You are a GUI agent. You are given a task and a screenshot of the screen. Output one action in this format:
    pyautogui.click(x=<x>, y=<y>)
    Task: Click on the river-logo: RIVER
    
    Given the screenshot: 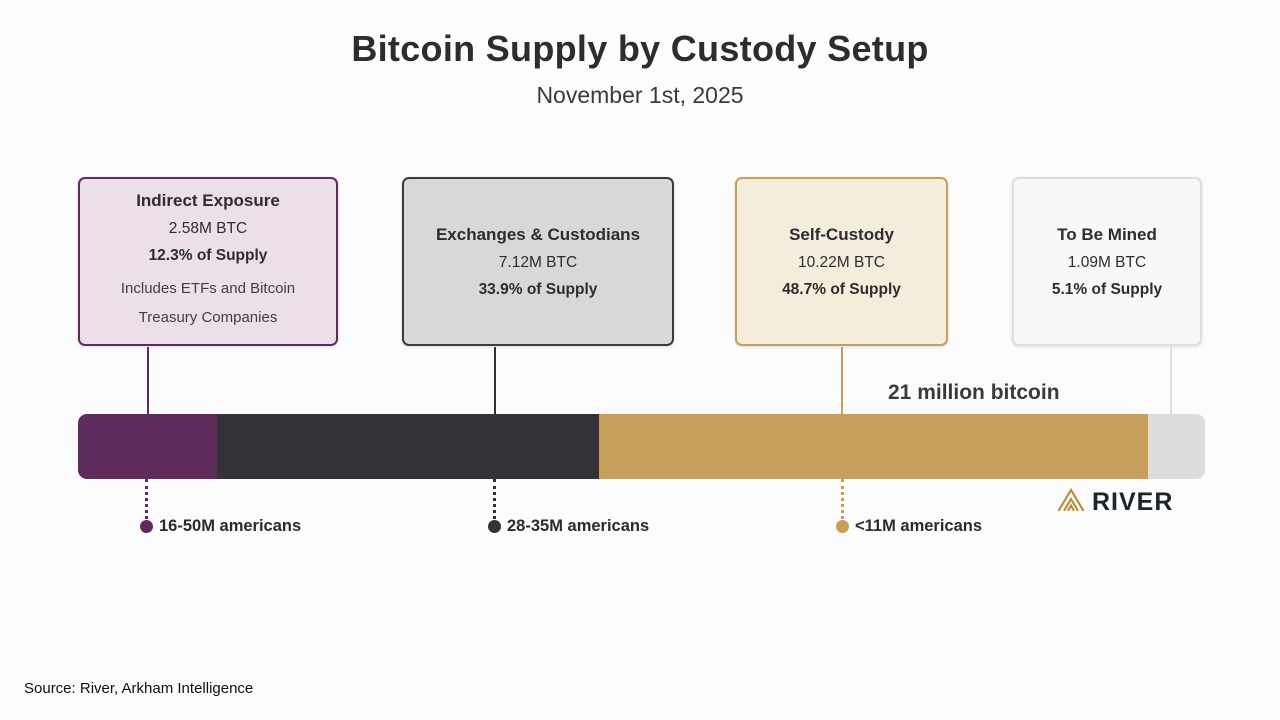 What is the action you would take?
    pyautogui.click(x=1114, y=502)
    